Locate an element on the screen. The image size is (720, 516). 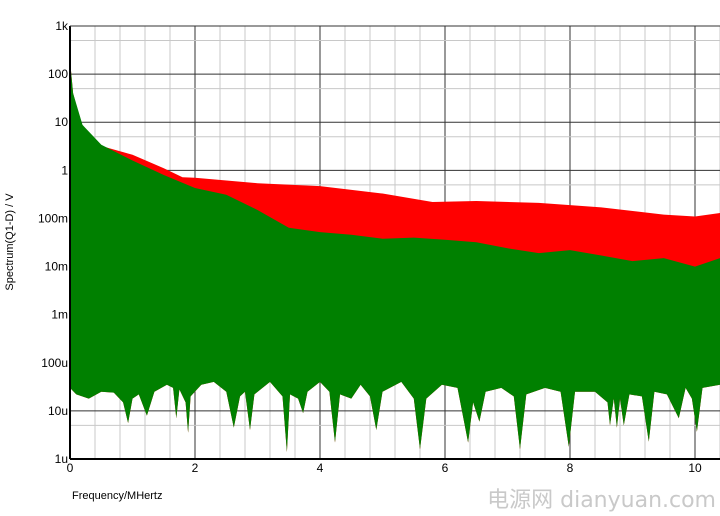
x-tick-label: 6 is located at coordinates (445, 468).